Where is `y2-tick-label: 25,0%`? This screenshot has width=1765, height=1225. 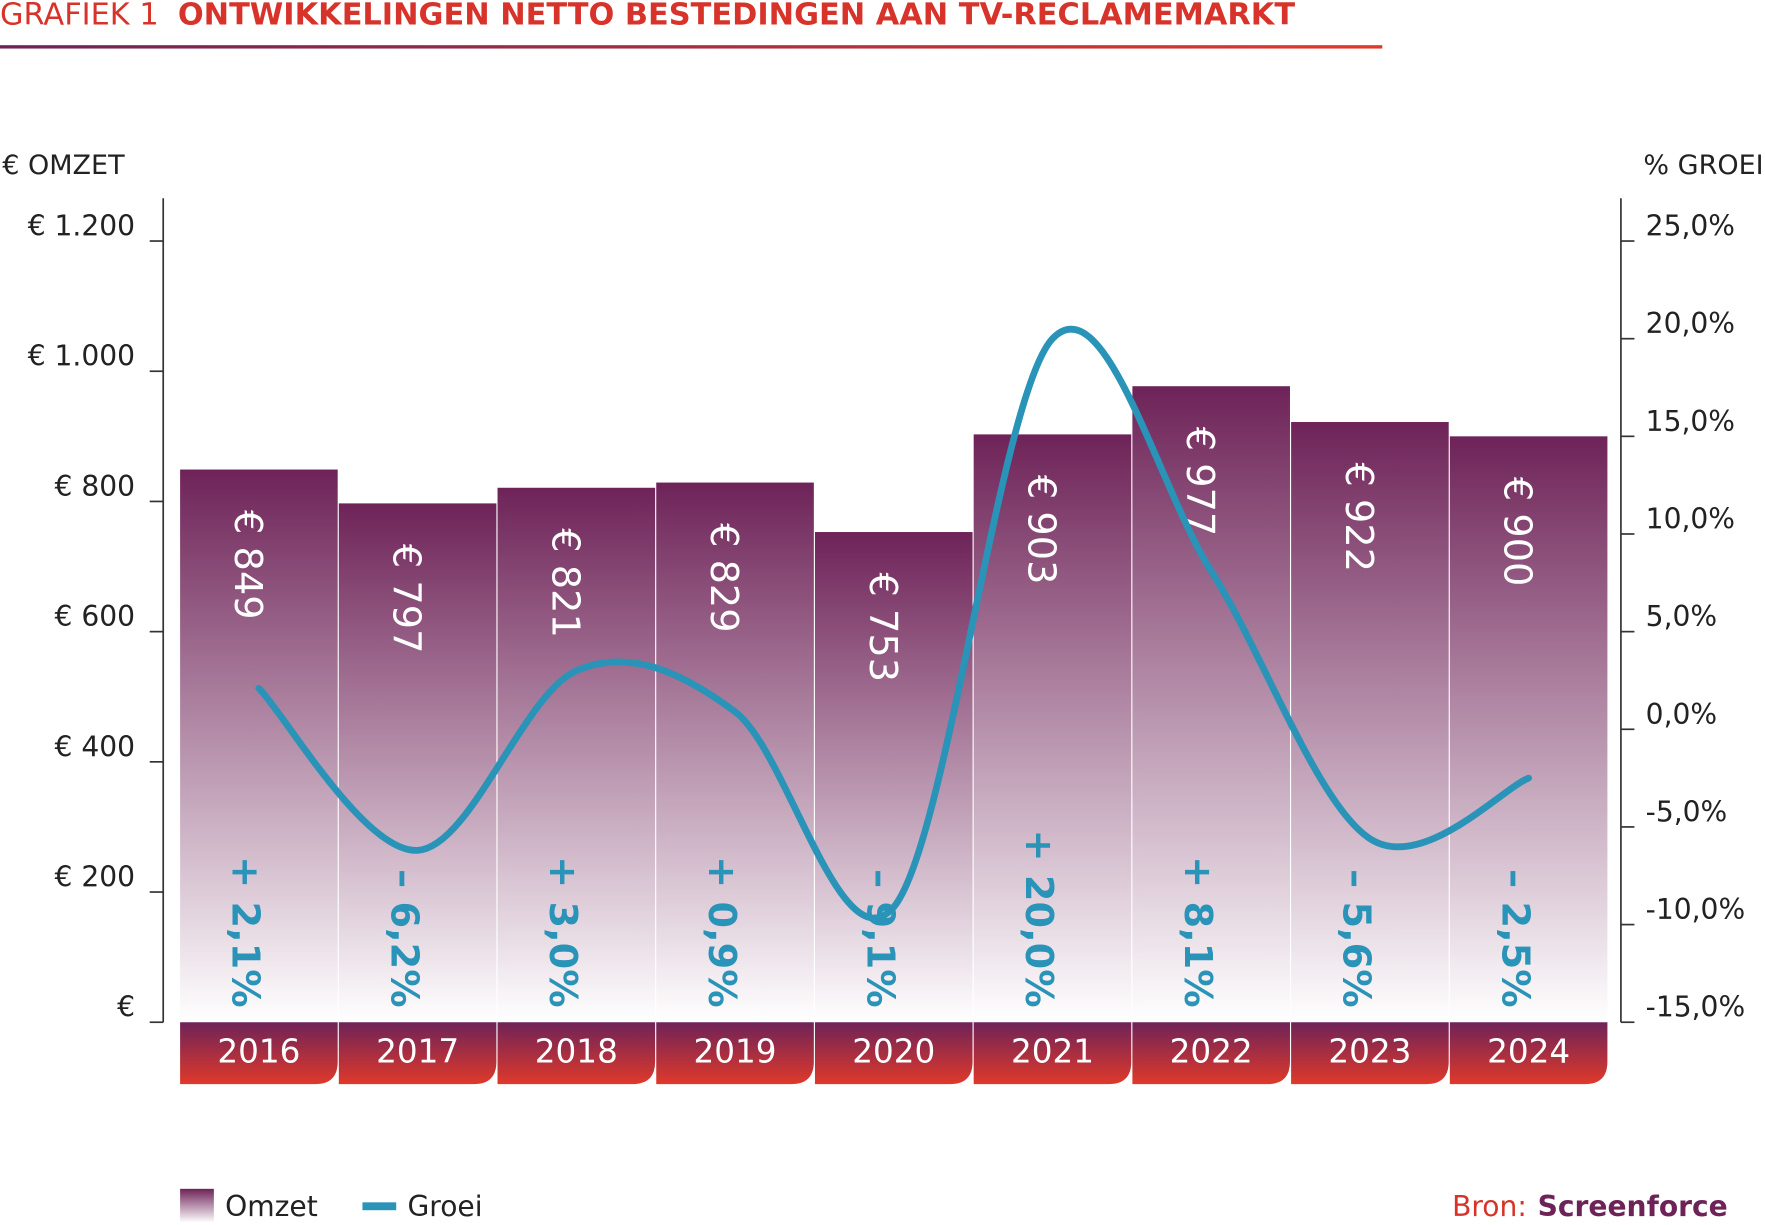
y2-tick-label: 25,0% is located at coordinates (1690, 226).